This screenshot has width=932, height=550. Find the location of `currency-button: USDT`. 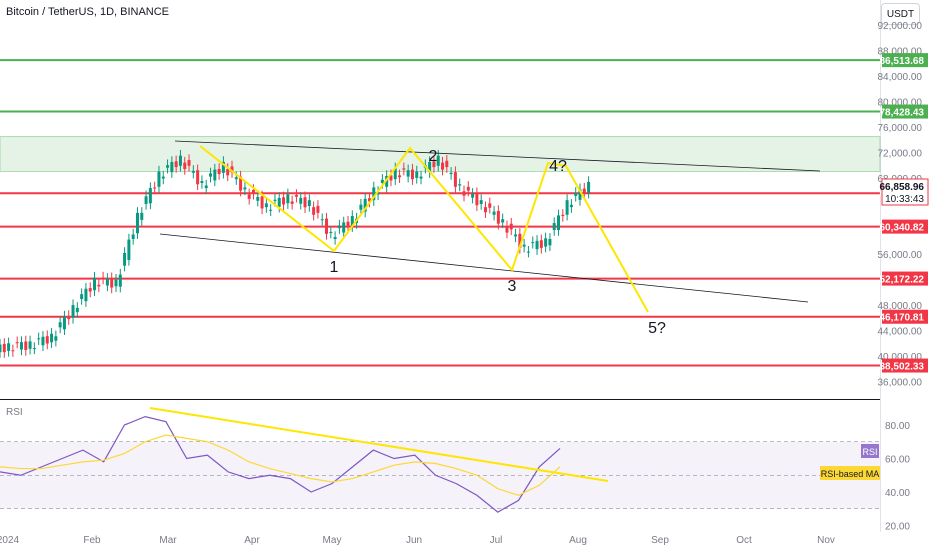

currency-button: USDT is located at coordinates (900, 14).